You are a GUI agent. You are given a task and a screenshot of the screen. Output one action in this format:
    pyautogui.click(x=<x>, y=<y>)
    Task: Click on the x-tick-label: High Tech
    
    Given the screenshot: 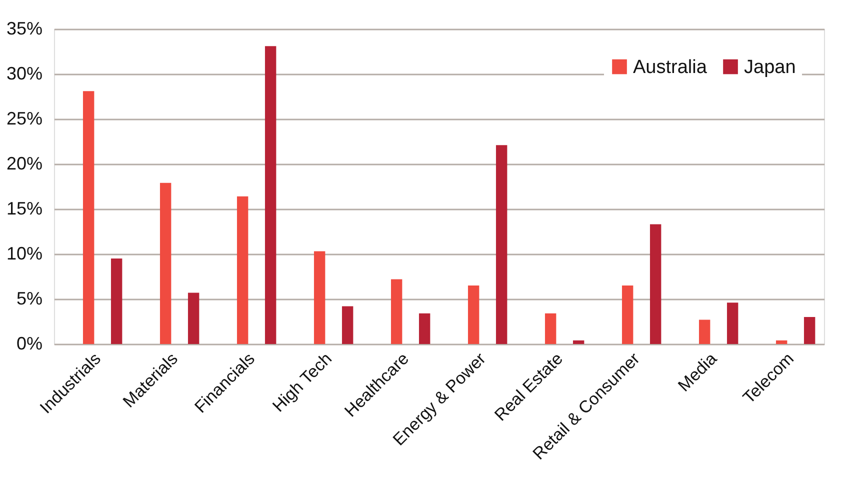 What is the action you would take?
    pyautogui.click(x=302, y=382)
    